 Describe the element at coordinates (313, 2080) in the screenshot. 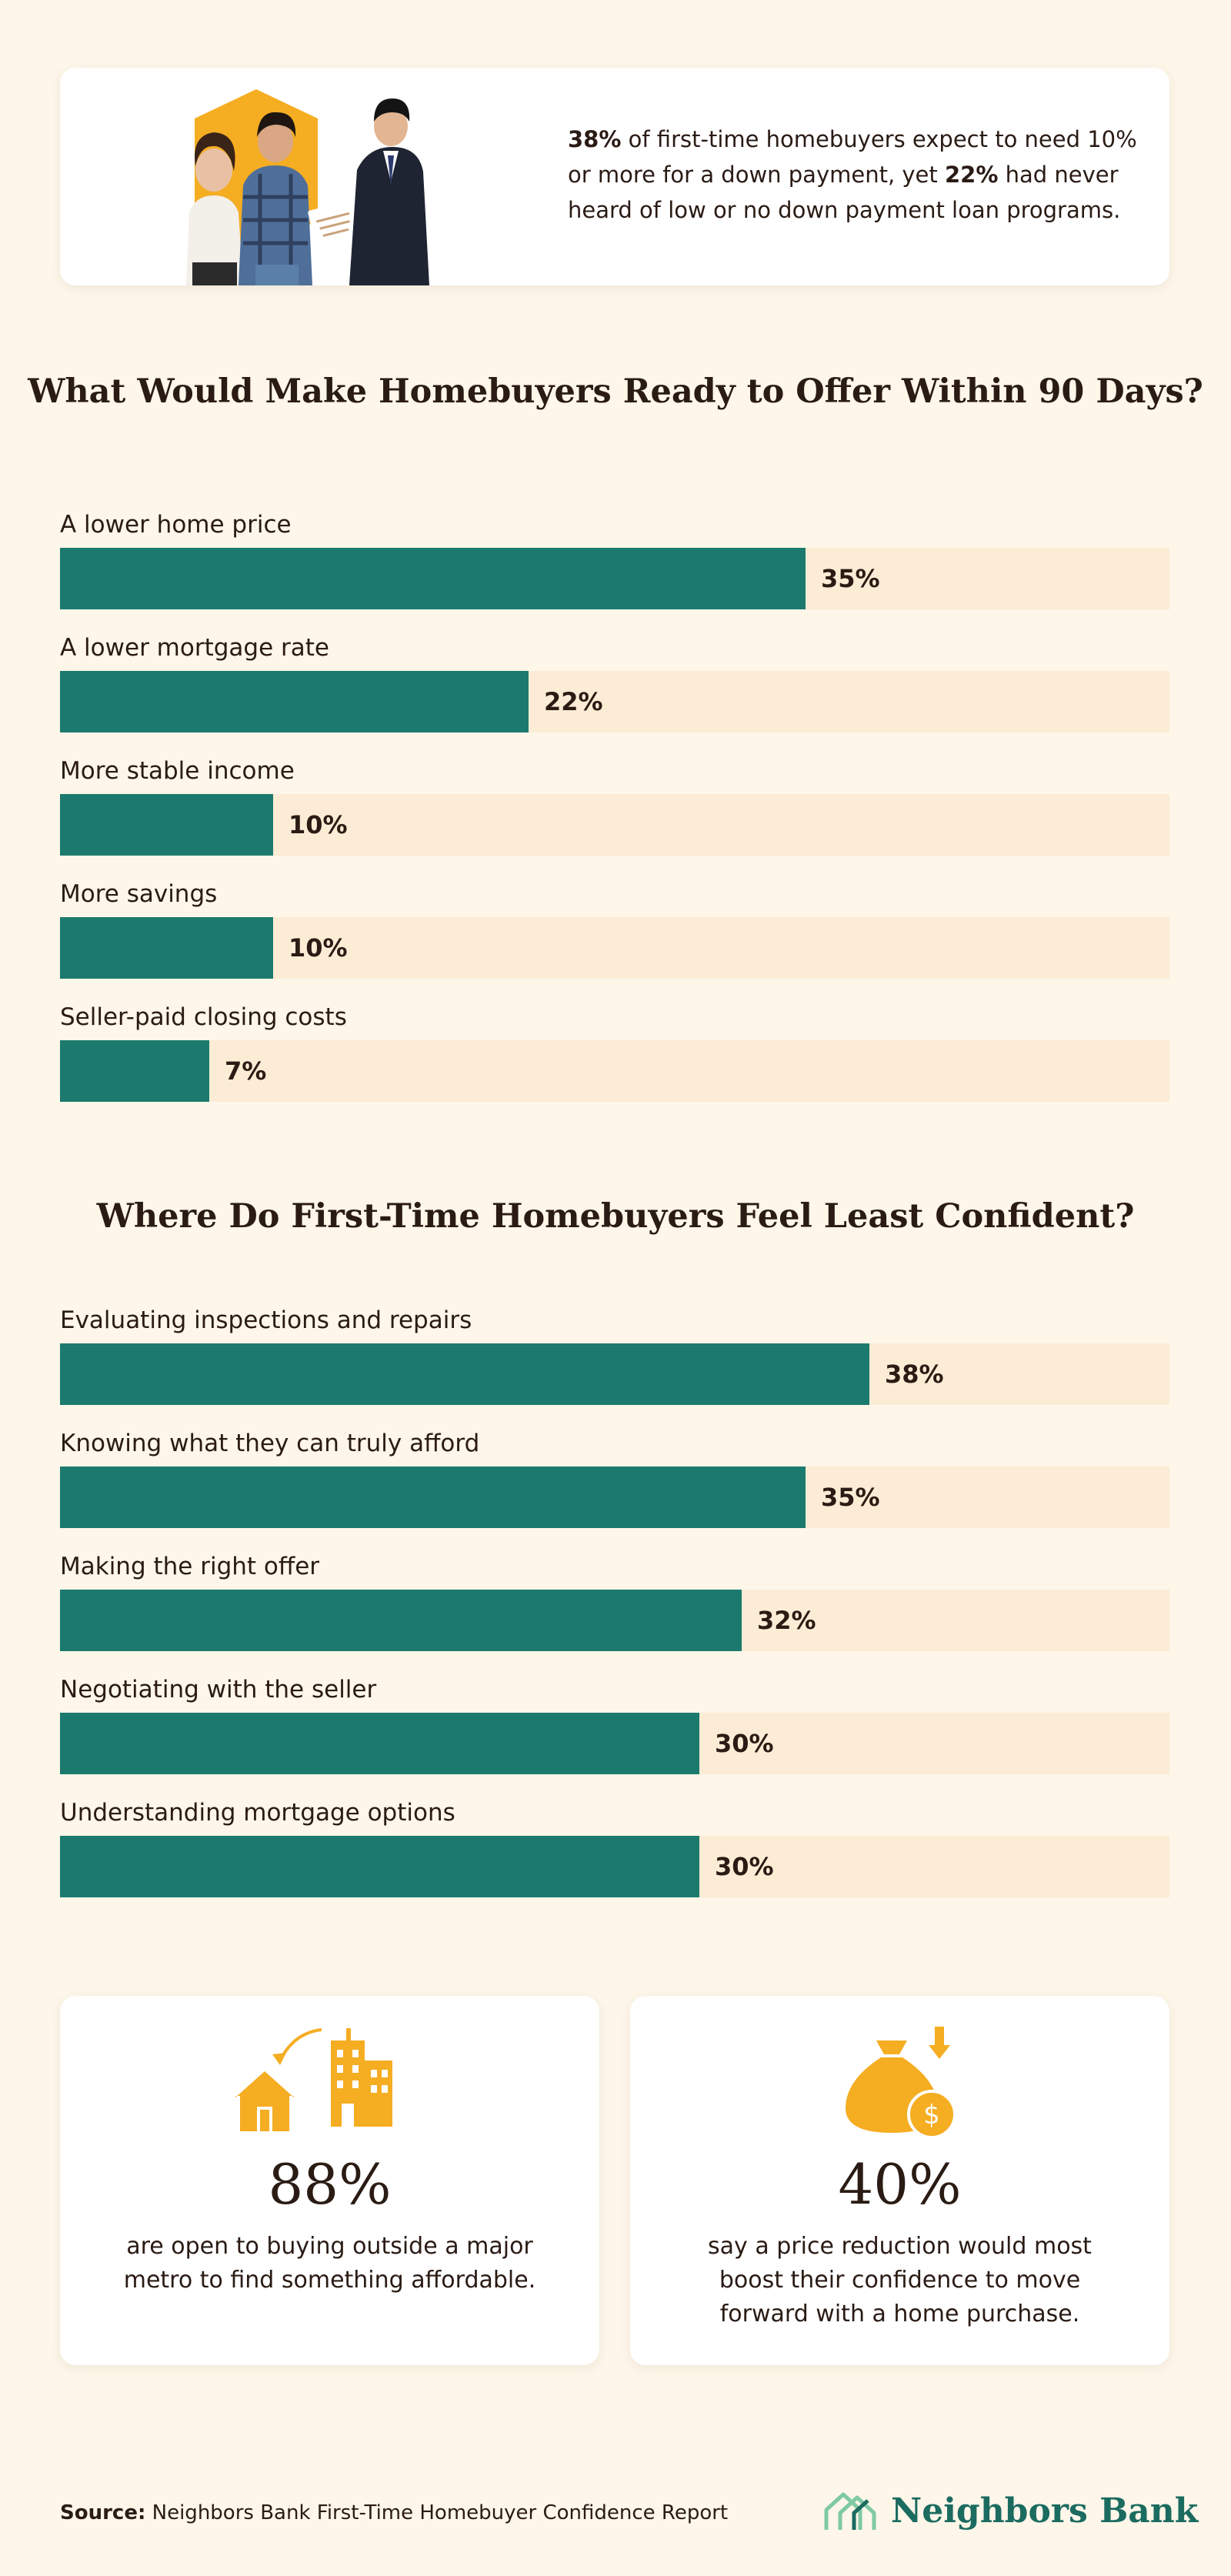

I see `house-and-city-icon` at that location.